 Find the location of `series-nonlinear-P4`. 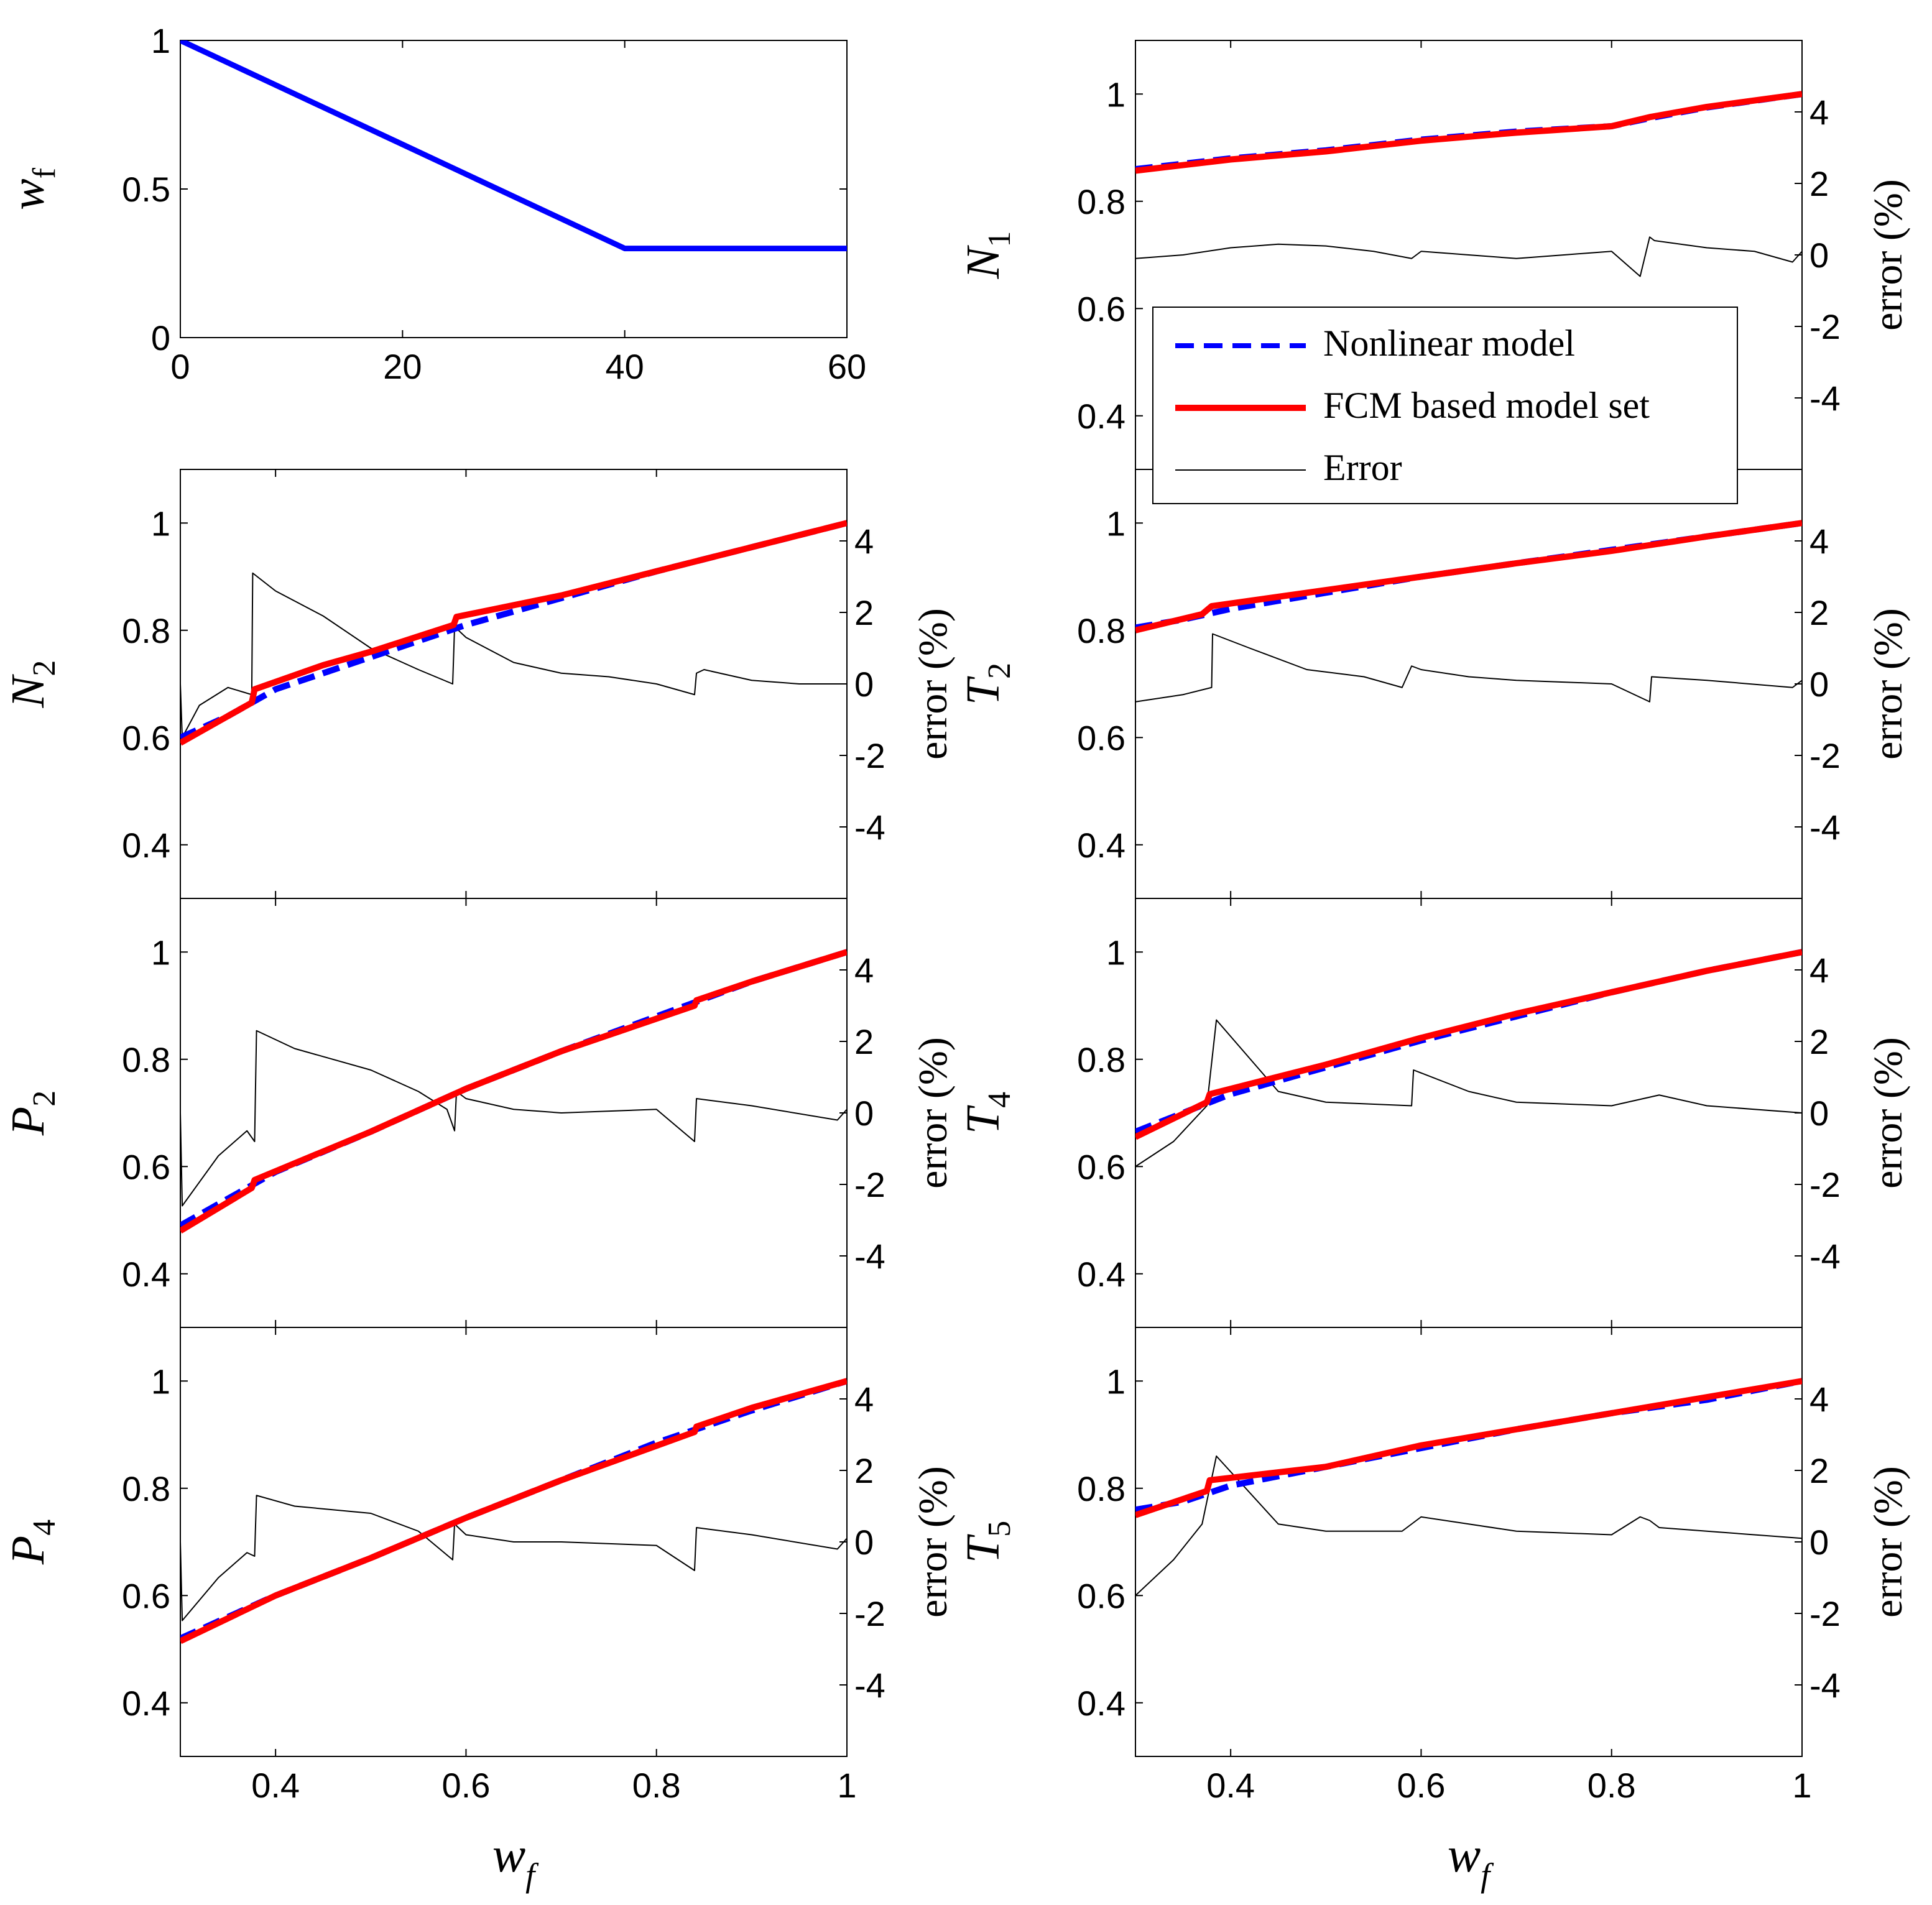

series-nonlinear-P4 is located at coordinates (513, 1509).